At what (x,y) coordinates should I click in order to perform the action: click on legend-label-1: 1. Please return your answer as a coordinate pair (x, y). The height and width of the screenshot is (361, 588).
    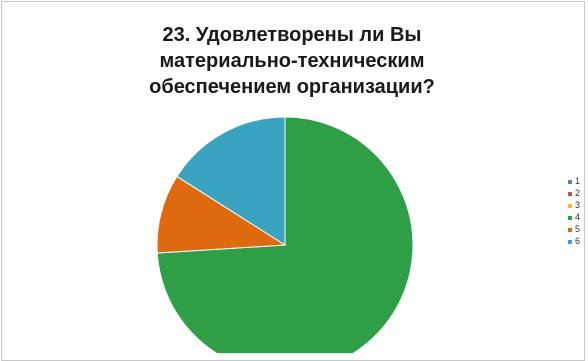
    Looking at the image, I should click on (577, 181).